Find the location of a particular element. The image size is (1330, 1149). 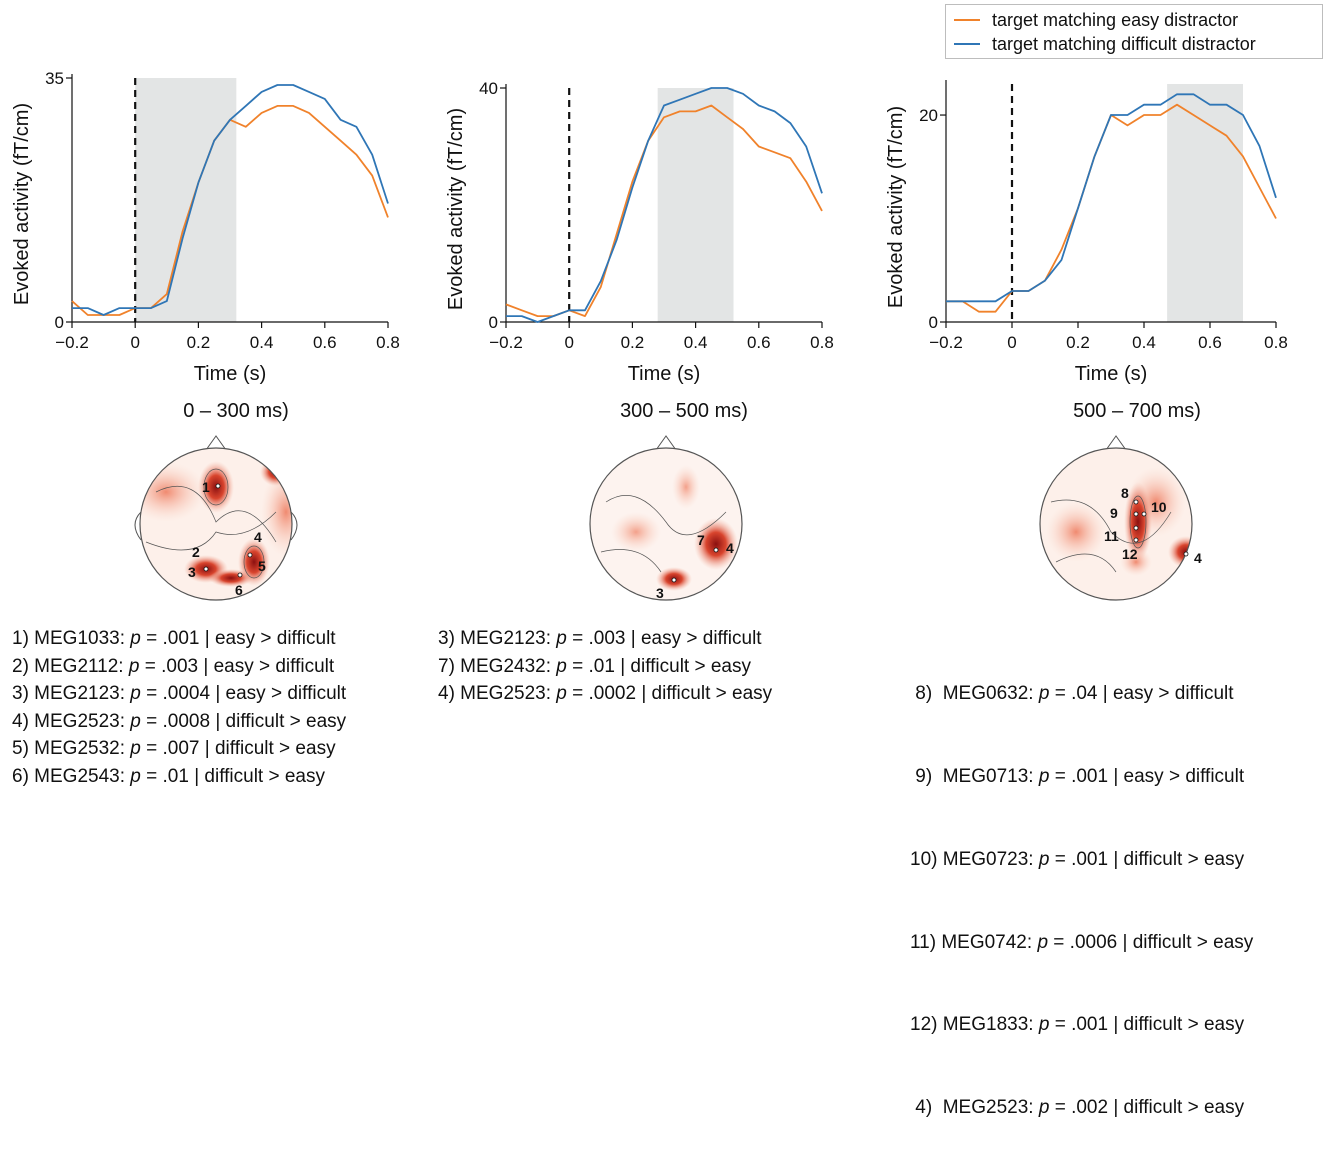

stat-line: 2) MEG2112: p = .003 | easy > difficult is located at coordinates (173, 666).